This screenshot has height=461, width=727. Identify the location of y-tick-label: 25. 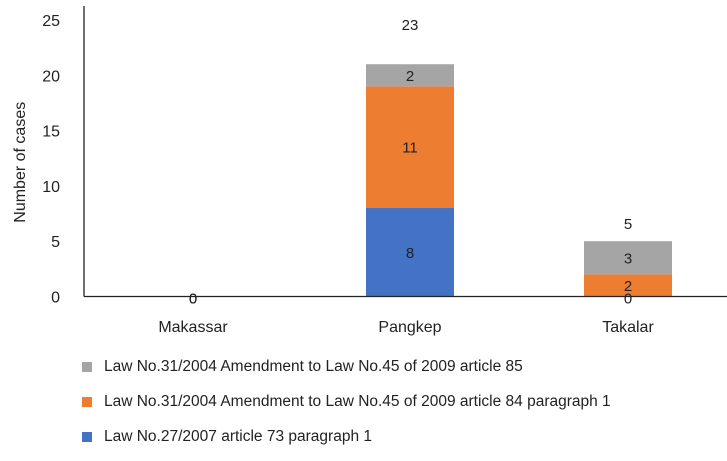
(51, 21).